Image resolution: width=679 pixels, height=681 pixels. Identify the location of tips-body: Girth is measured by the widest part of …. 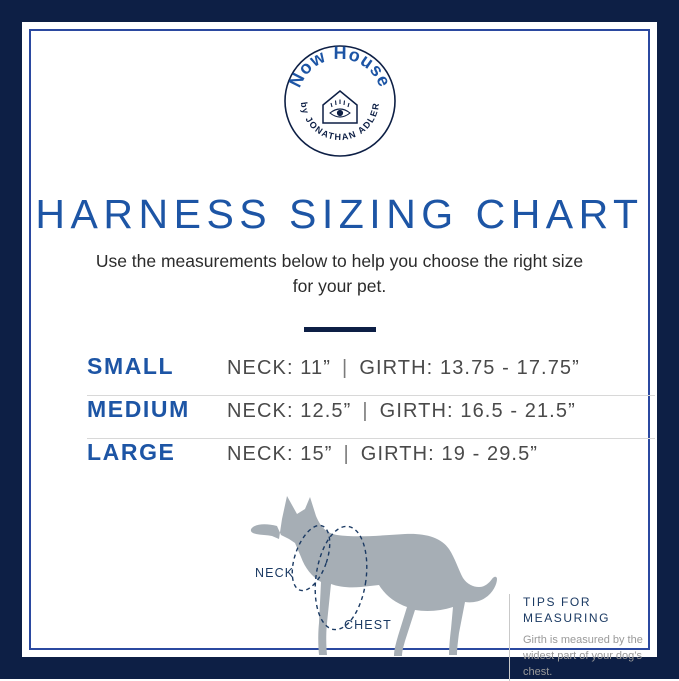
(583, 656).